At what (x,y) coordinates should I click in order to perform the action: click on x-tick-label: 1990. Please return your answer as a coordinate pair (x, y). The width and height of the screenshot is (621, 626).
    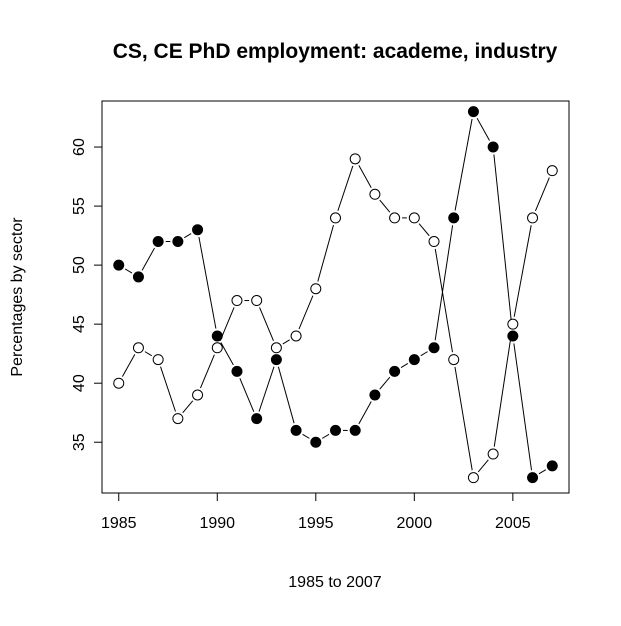
    Looking at the image, I should click on (217, 523).